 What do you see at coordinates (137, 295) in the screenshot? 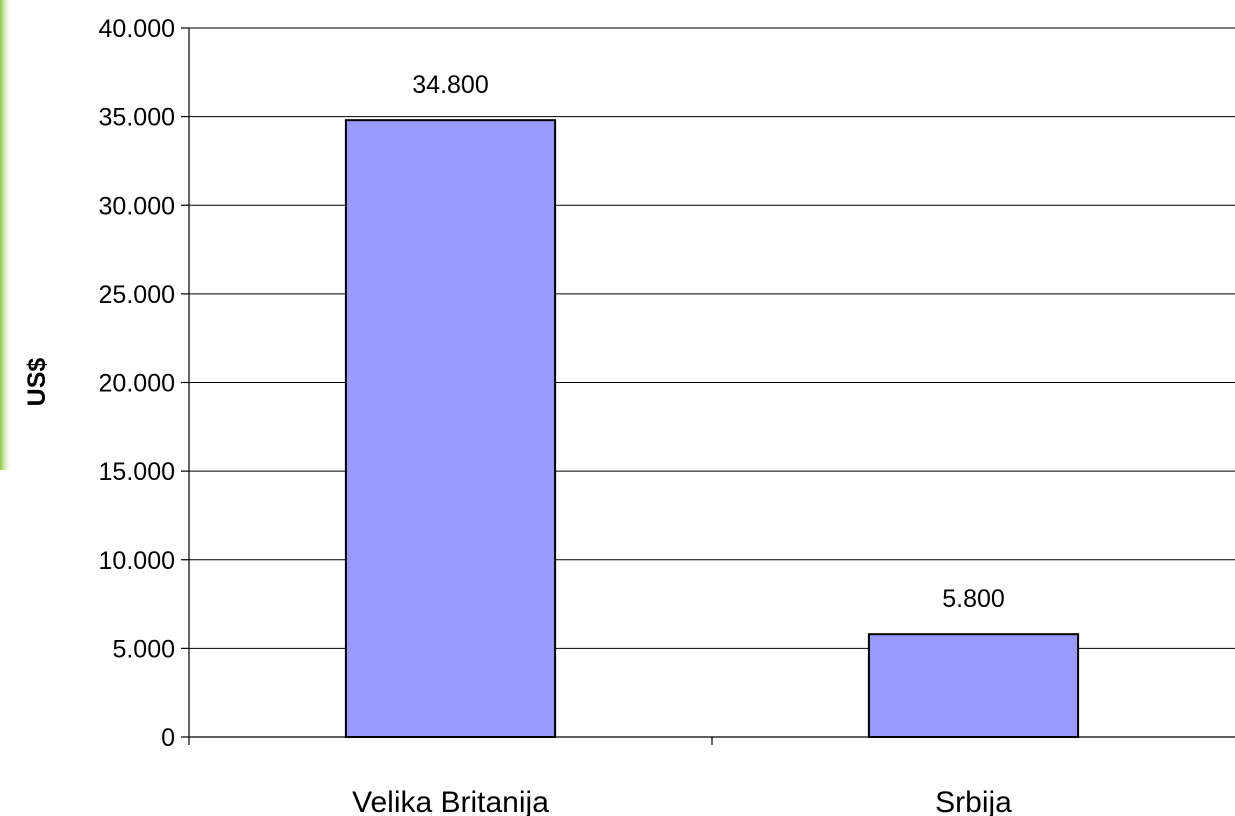
I see `y-tick-label: 25.000` at bounding box center [137, 295].